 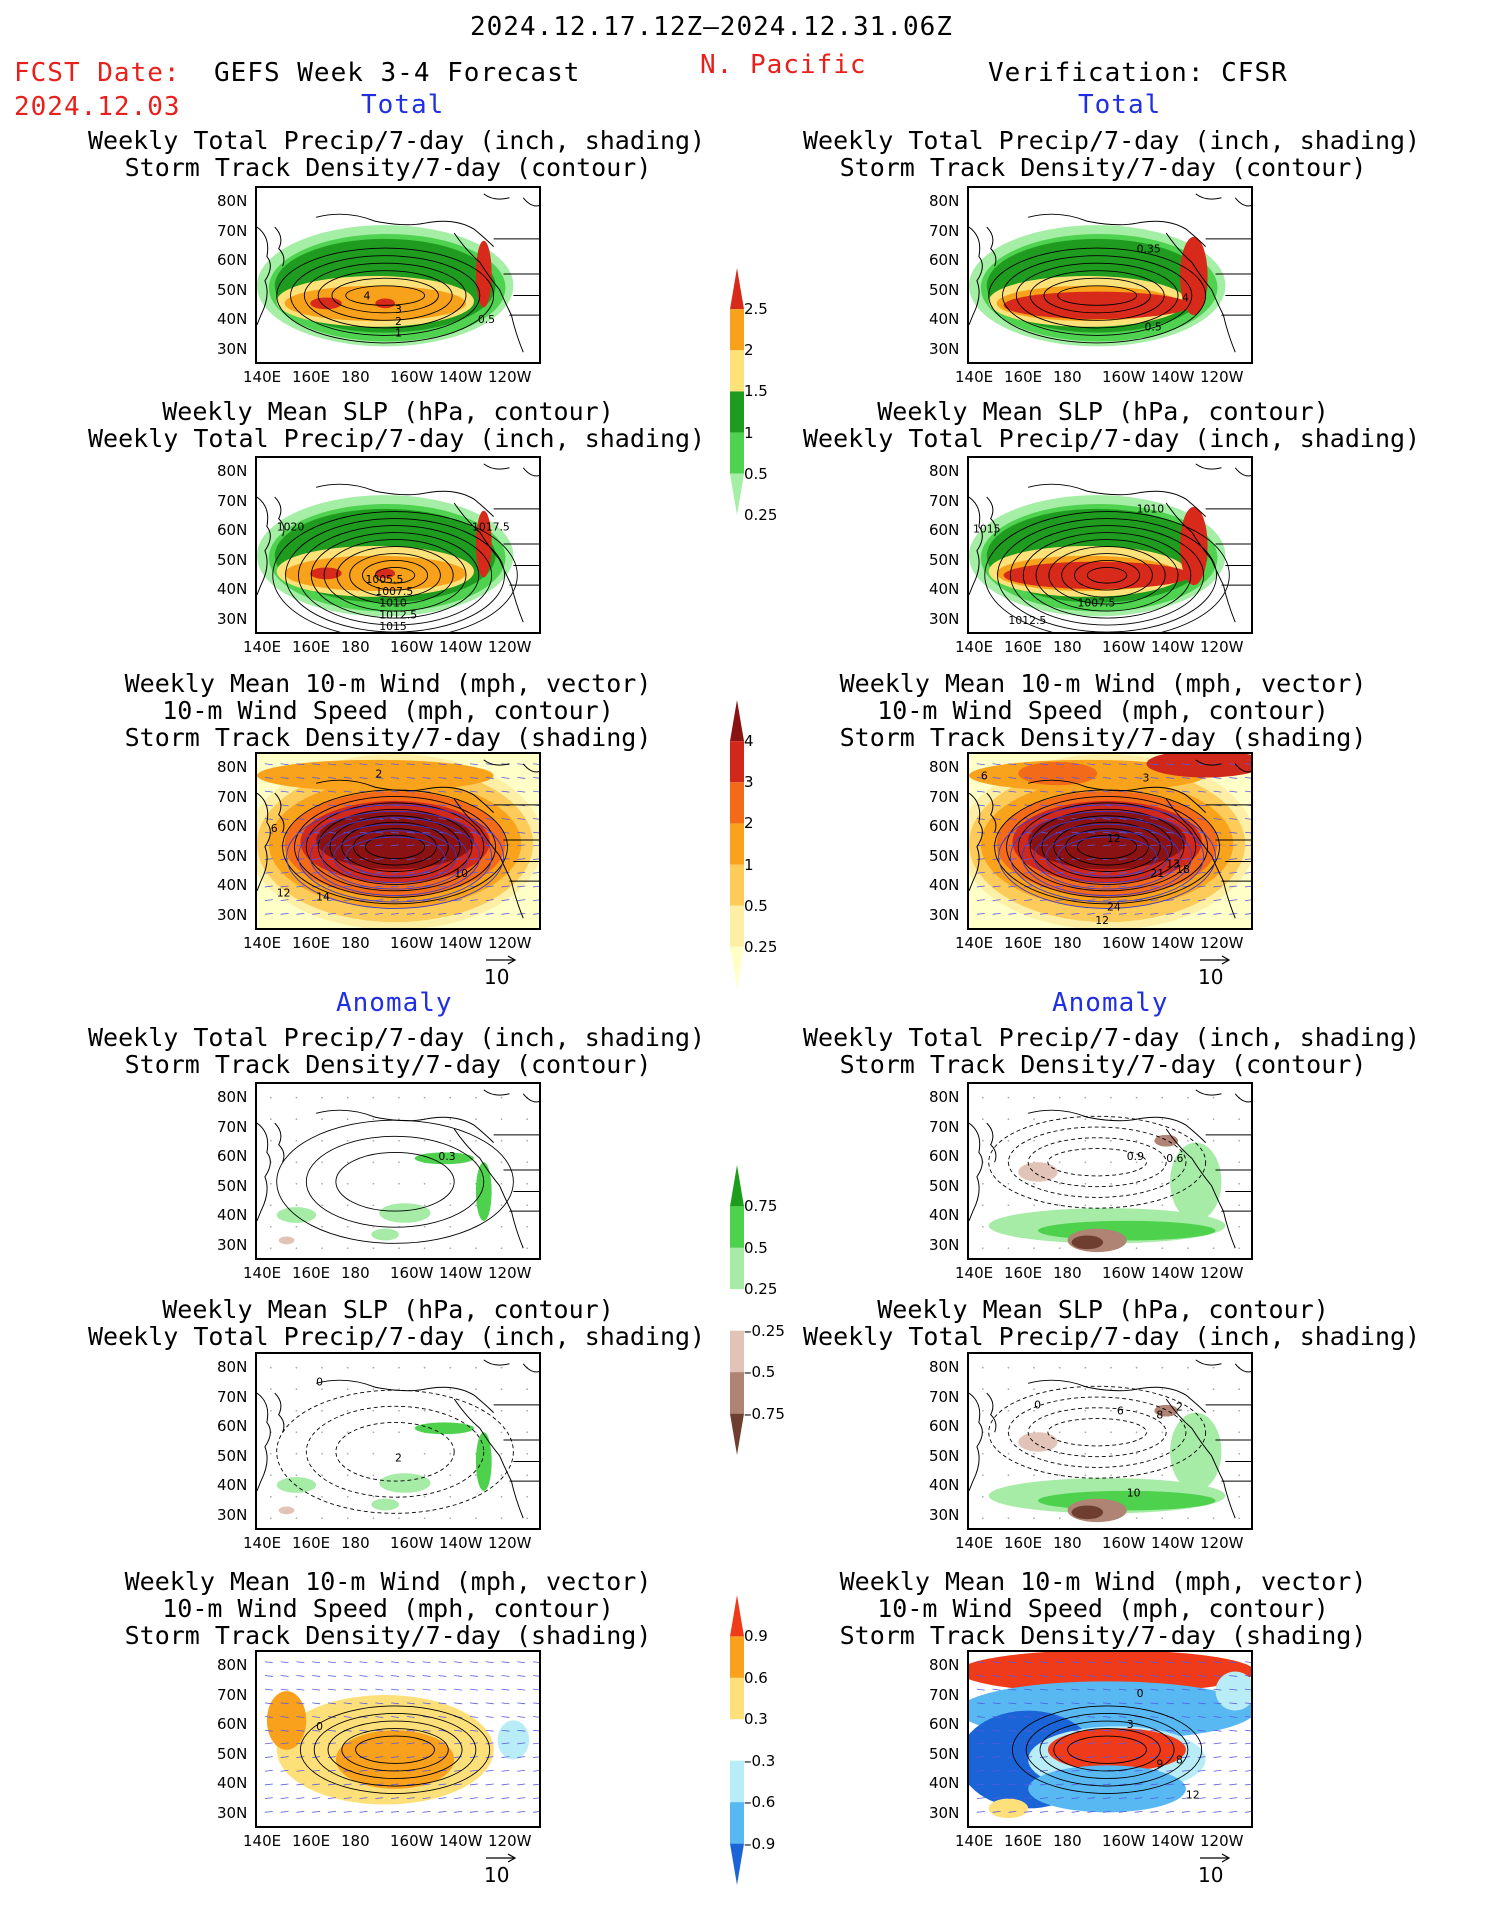 I want to click on date-range-title: 2024.12.17.12Z–2024.12.31.06Z, so click(x=711, y=27).